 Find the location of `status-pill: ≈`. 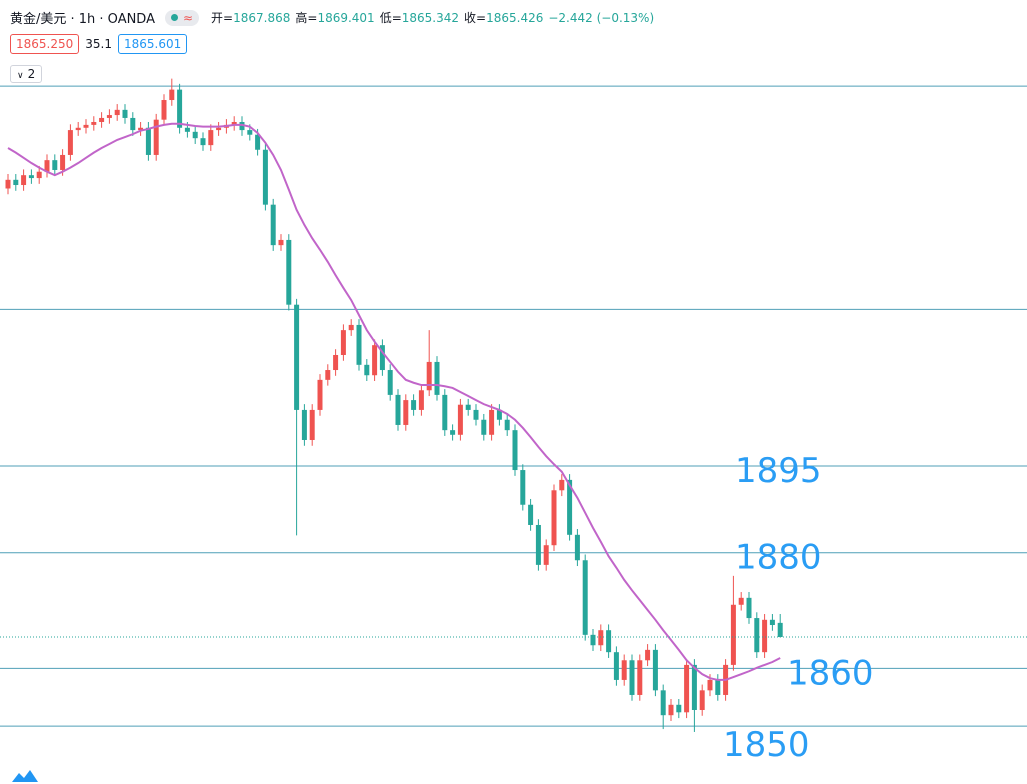

status-pill: ≈ is located at coordinates (182, 17).